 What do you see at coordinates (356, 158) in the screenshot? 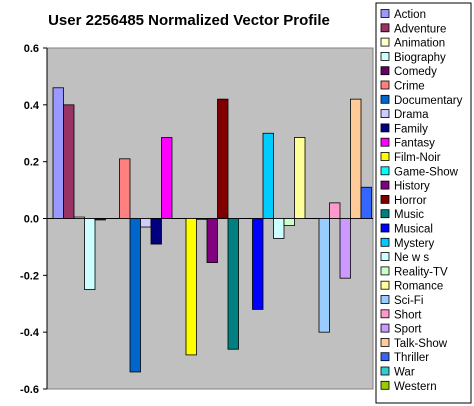
I see `bar-talk-show` at bounding box center [356, 158].